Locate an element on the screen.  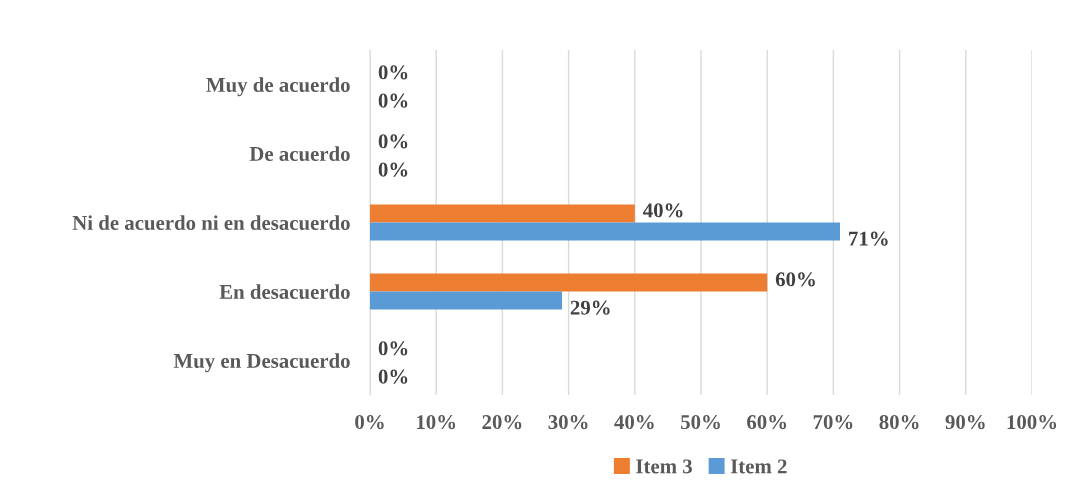
y-tick-label: De acuerdo is located at coordinates (299, 153).